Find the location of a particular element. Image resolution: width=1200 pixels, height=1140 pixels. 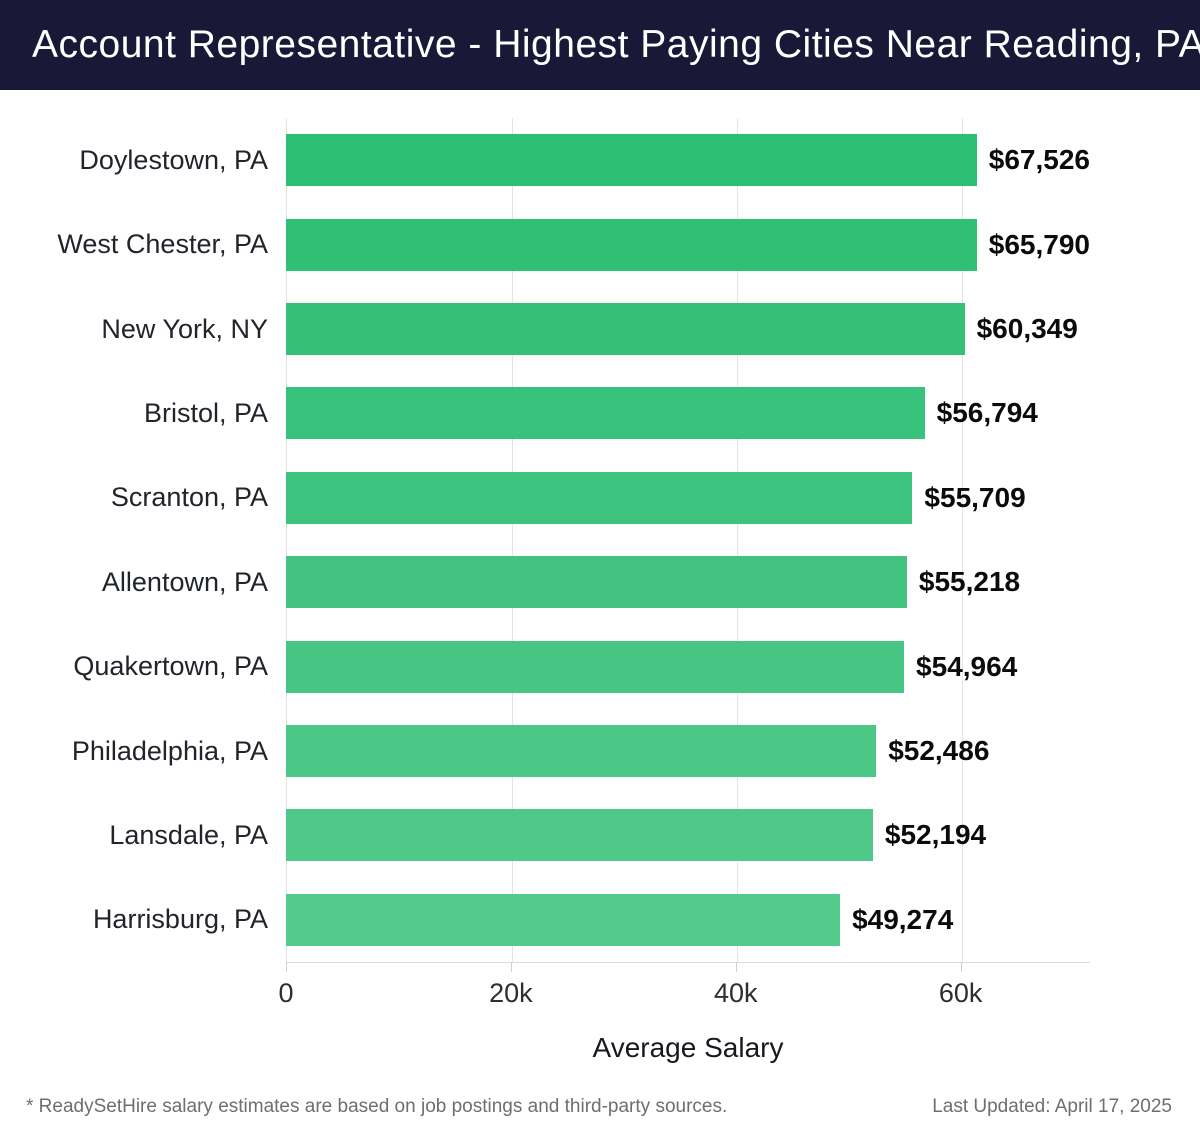

bar-track: $54,964 is located at coordinates (688, 666).